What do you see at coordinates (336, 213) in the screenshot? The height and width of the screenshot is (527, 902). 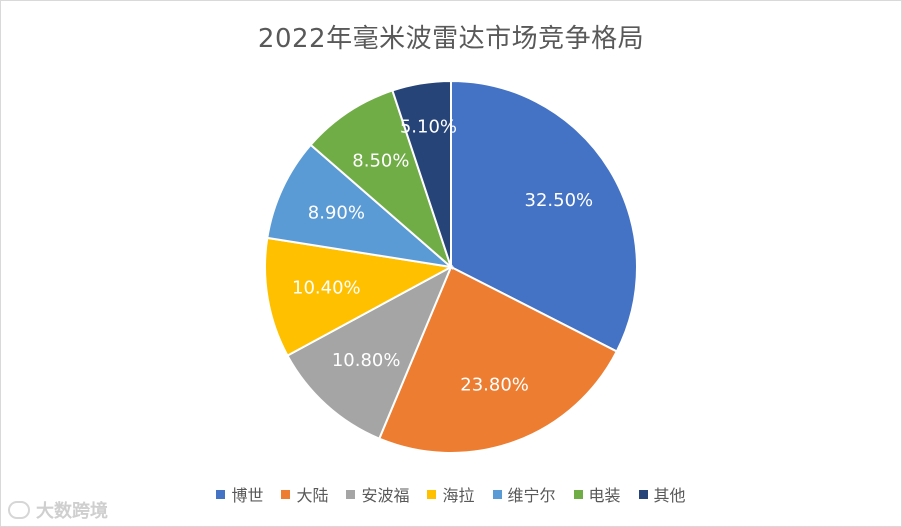 I see `pie-data-label: 8.90%` at bounding box center [336, 213].